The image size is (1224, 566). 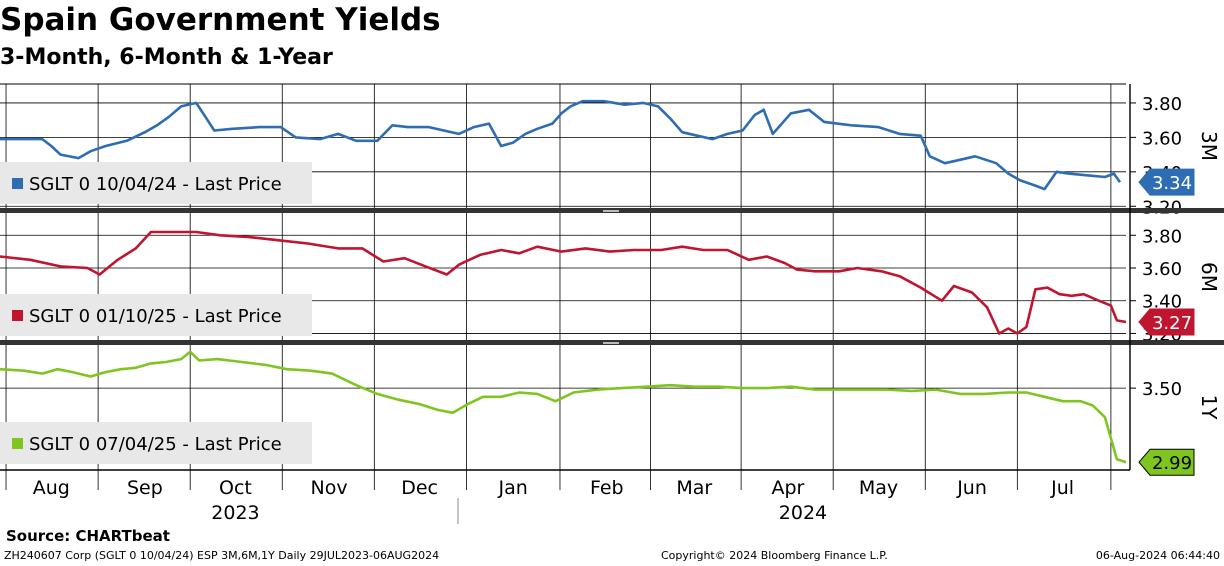 I want to click on panel-name-1y: 1Y, so click(x=1209, y=408).